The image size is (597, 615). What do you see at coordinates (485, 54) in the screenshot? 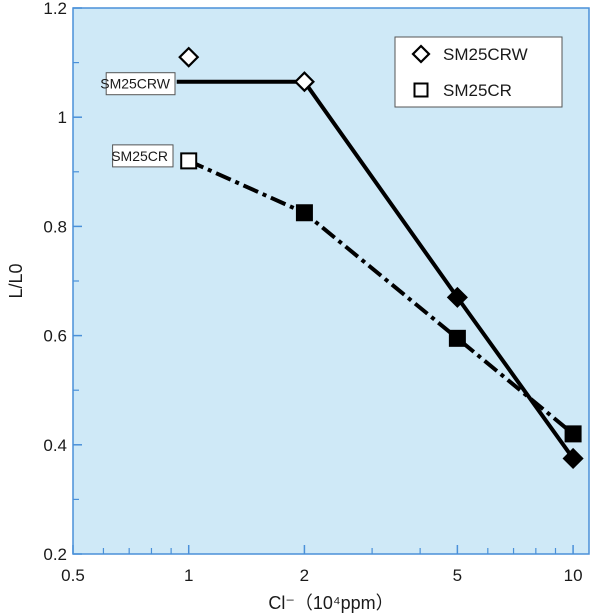
I see `legend-label-sm25crw: SM25CRW` at bounding box center [485, 54].